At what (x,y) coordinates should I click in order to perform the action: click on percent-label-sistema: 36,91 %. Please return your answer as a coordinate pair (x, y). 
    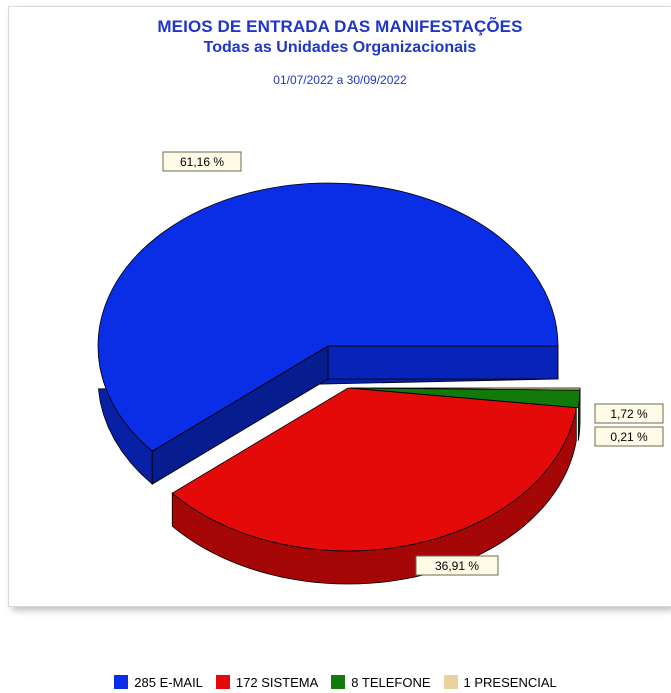
    Looking at the image, I should click on (457, 565).